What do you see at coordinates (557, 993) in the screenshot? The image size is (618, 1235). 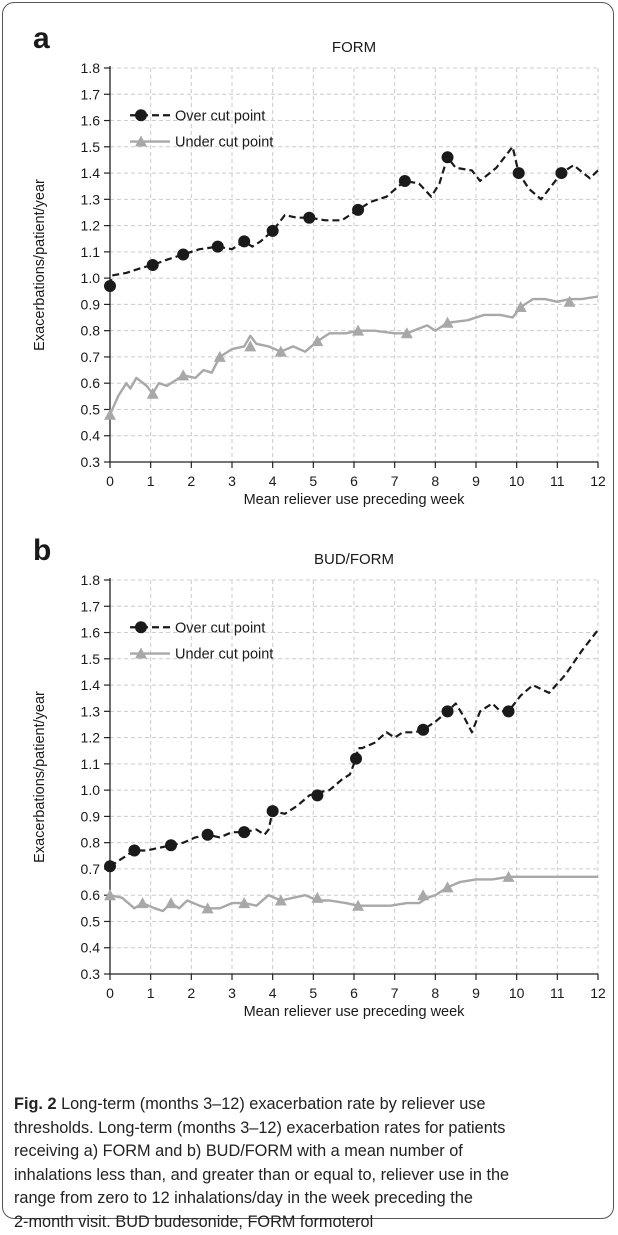 I see `x-tick-label: 11` at bounding box center [557, 993].